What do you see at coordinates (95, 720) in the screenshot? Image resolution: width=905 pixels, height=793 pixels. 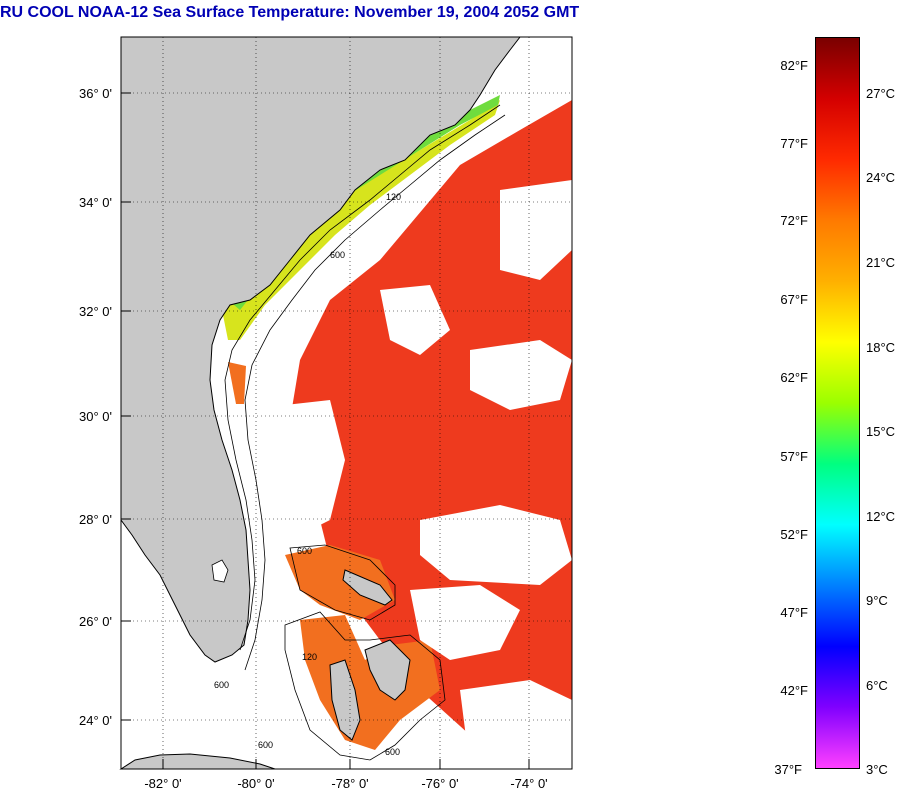 I see `lat-label: 24° 0'` at bounding box center [95, 720].